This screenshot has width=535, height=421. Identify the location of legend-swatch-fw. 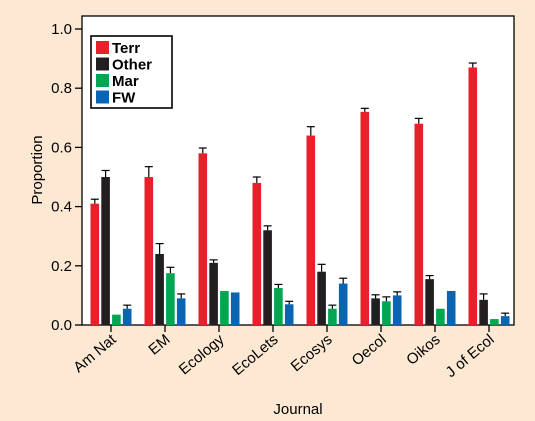
(102, 97).